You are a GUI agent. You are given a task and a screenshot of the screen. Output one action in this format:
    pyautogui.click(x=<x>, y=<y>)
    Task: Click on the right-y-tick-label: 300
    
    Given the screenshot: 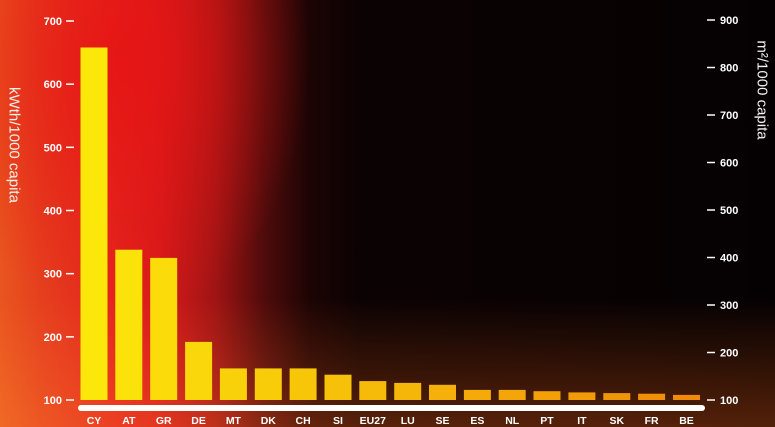 What is the action you would take?
    pyautogui.click(x=729, y=306)
    